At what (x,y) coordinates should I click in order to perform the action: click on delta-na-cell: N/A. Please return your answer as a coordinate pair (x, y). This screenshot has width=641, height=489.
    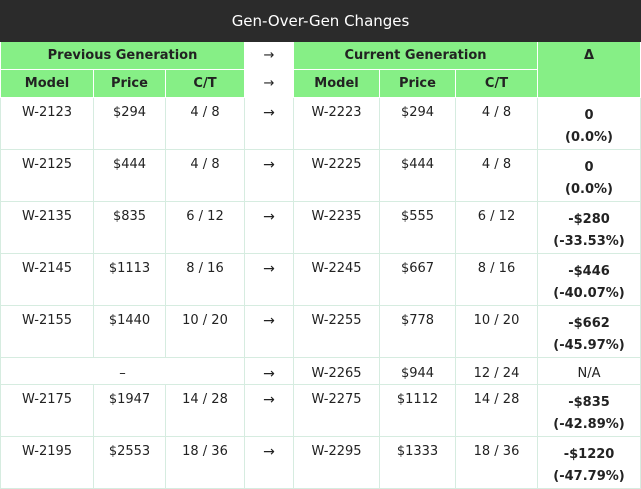
    Looking at the image, I should click on (588, 371).